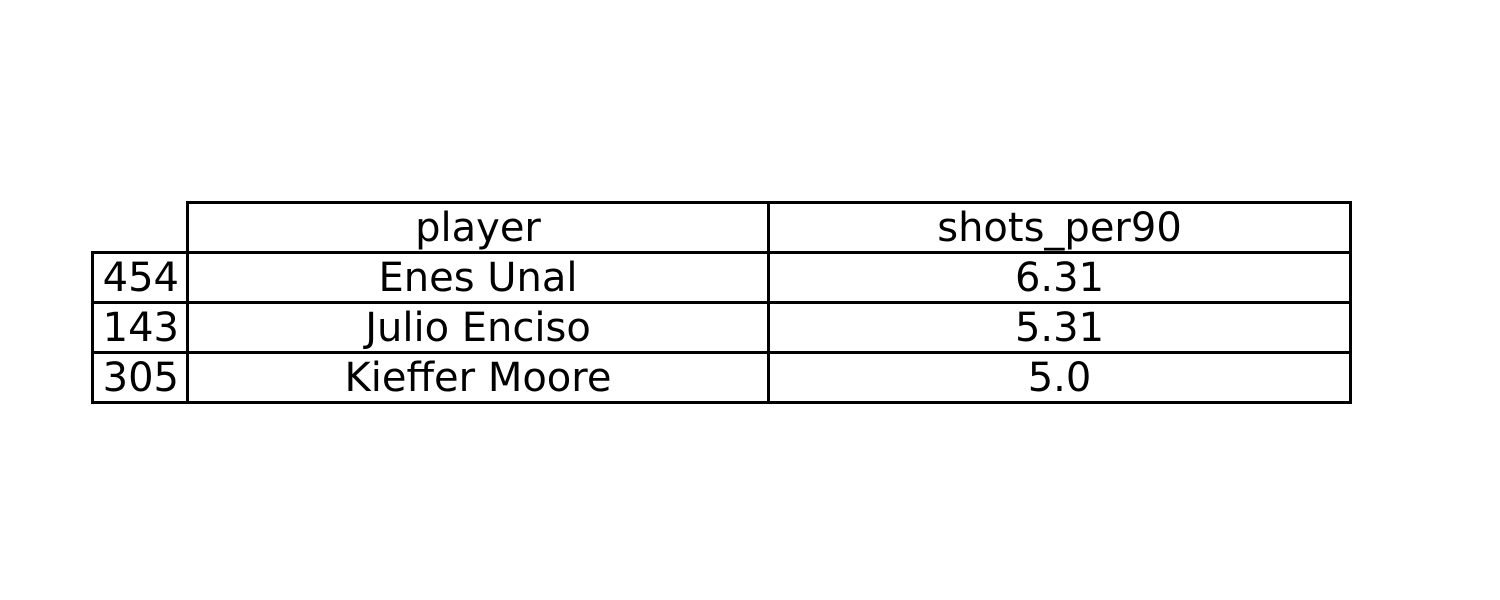 Image resolution: width=1500 pixels, height=600 pixels. Describe the element at coordinates (478, 277) in the screenshot. I see `table-cell-player: Enes Unal` at that location.